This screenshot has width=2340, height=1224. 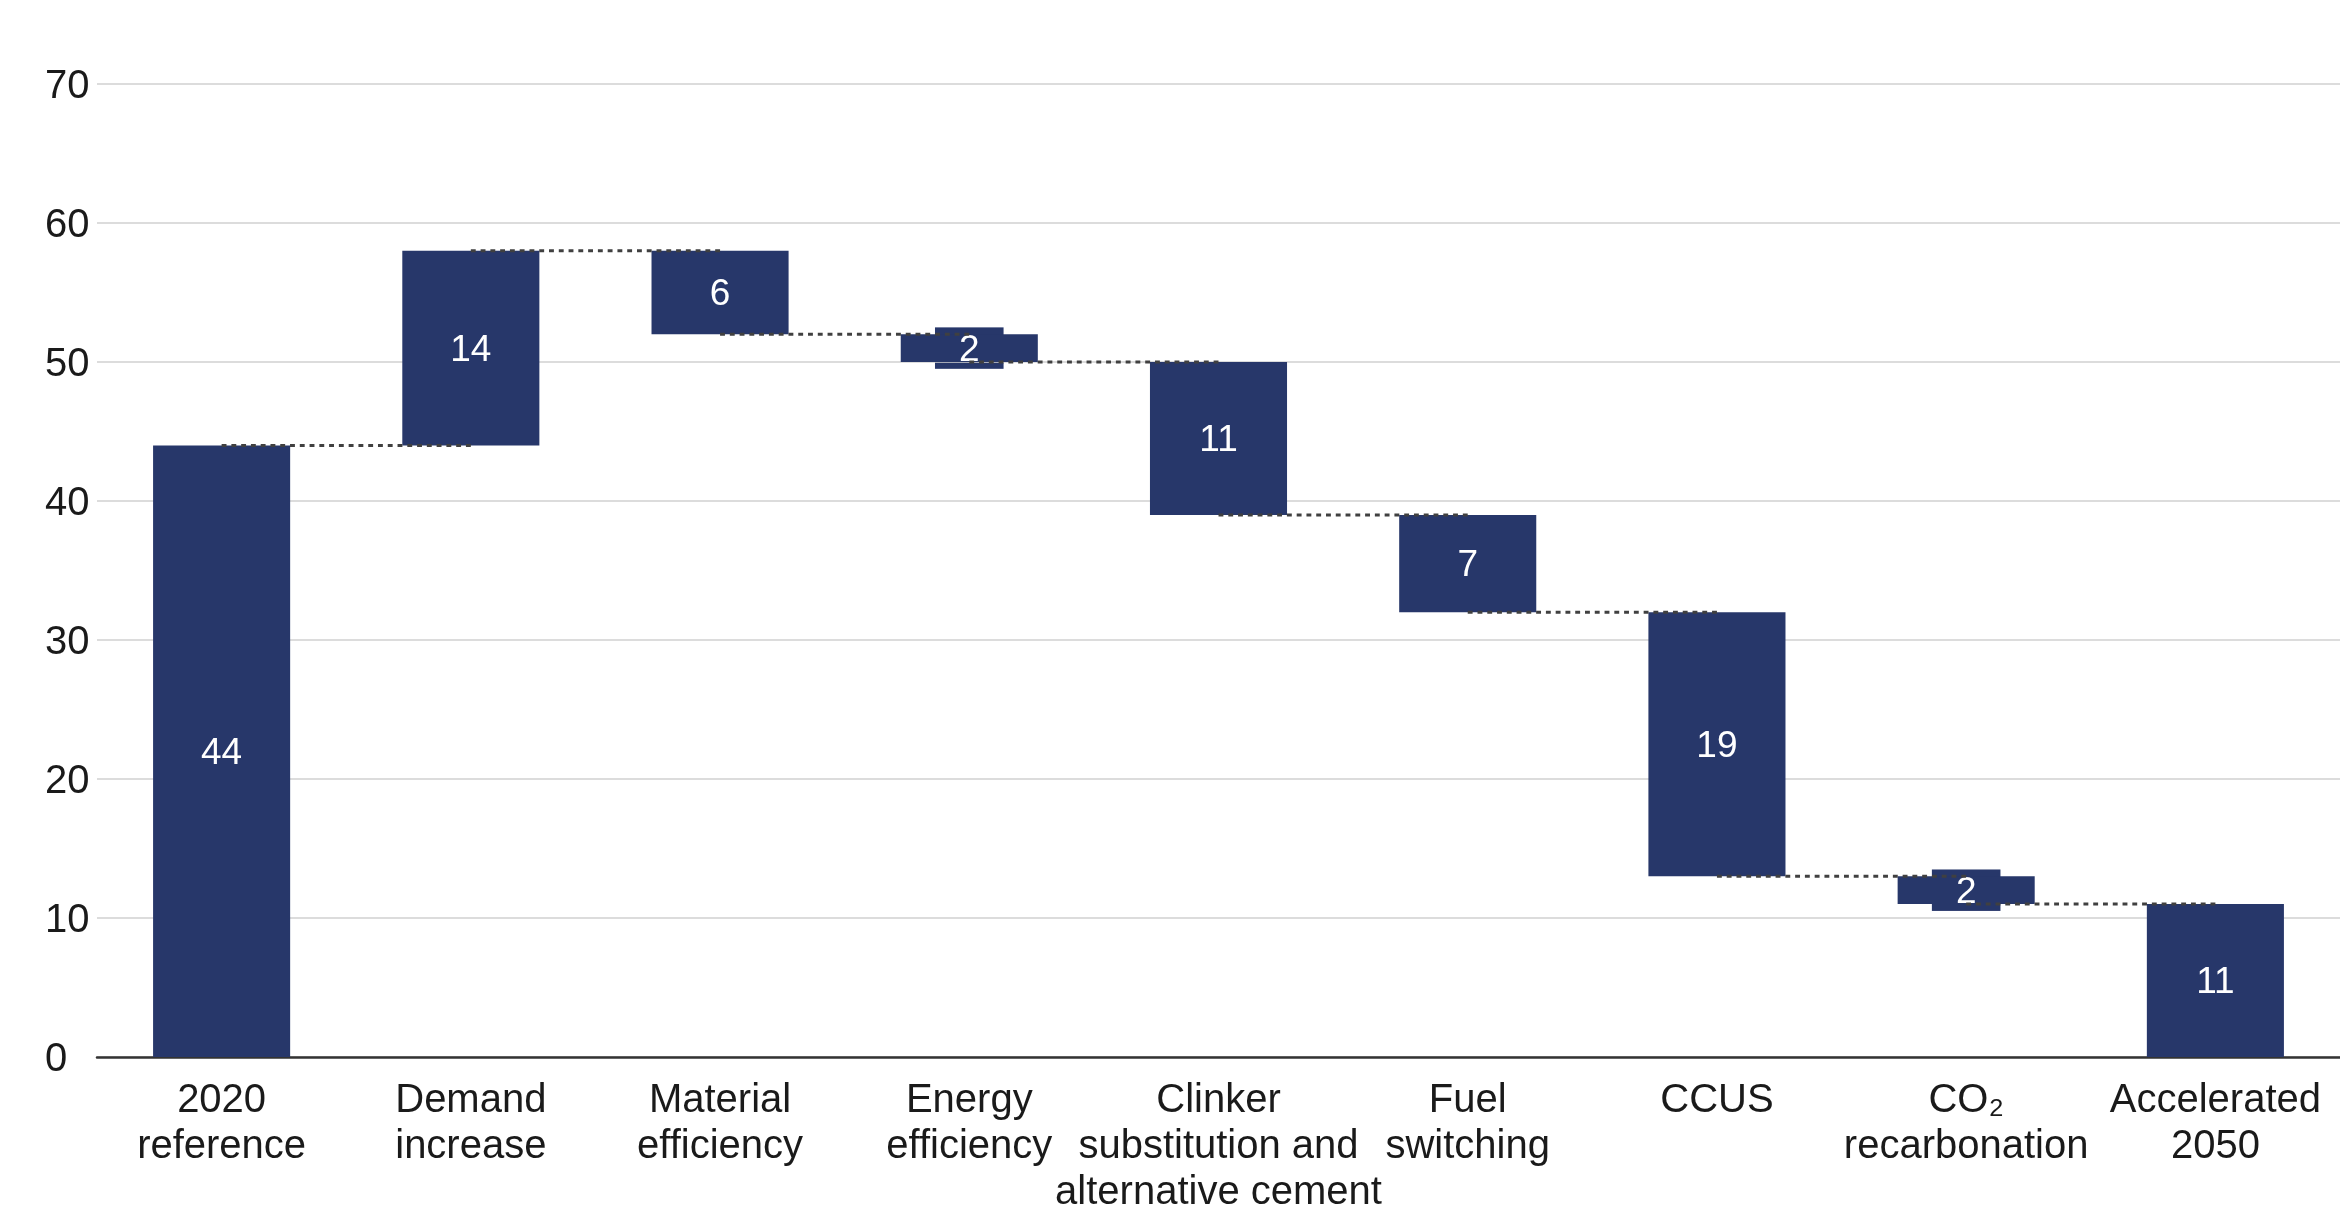 What do you see at coordinates (67, 84) in the screenshot?
I see `y-tick-label: 70` at bounding box center [67, 84].